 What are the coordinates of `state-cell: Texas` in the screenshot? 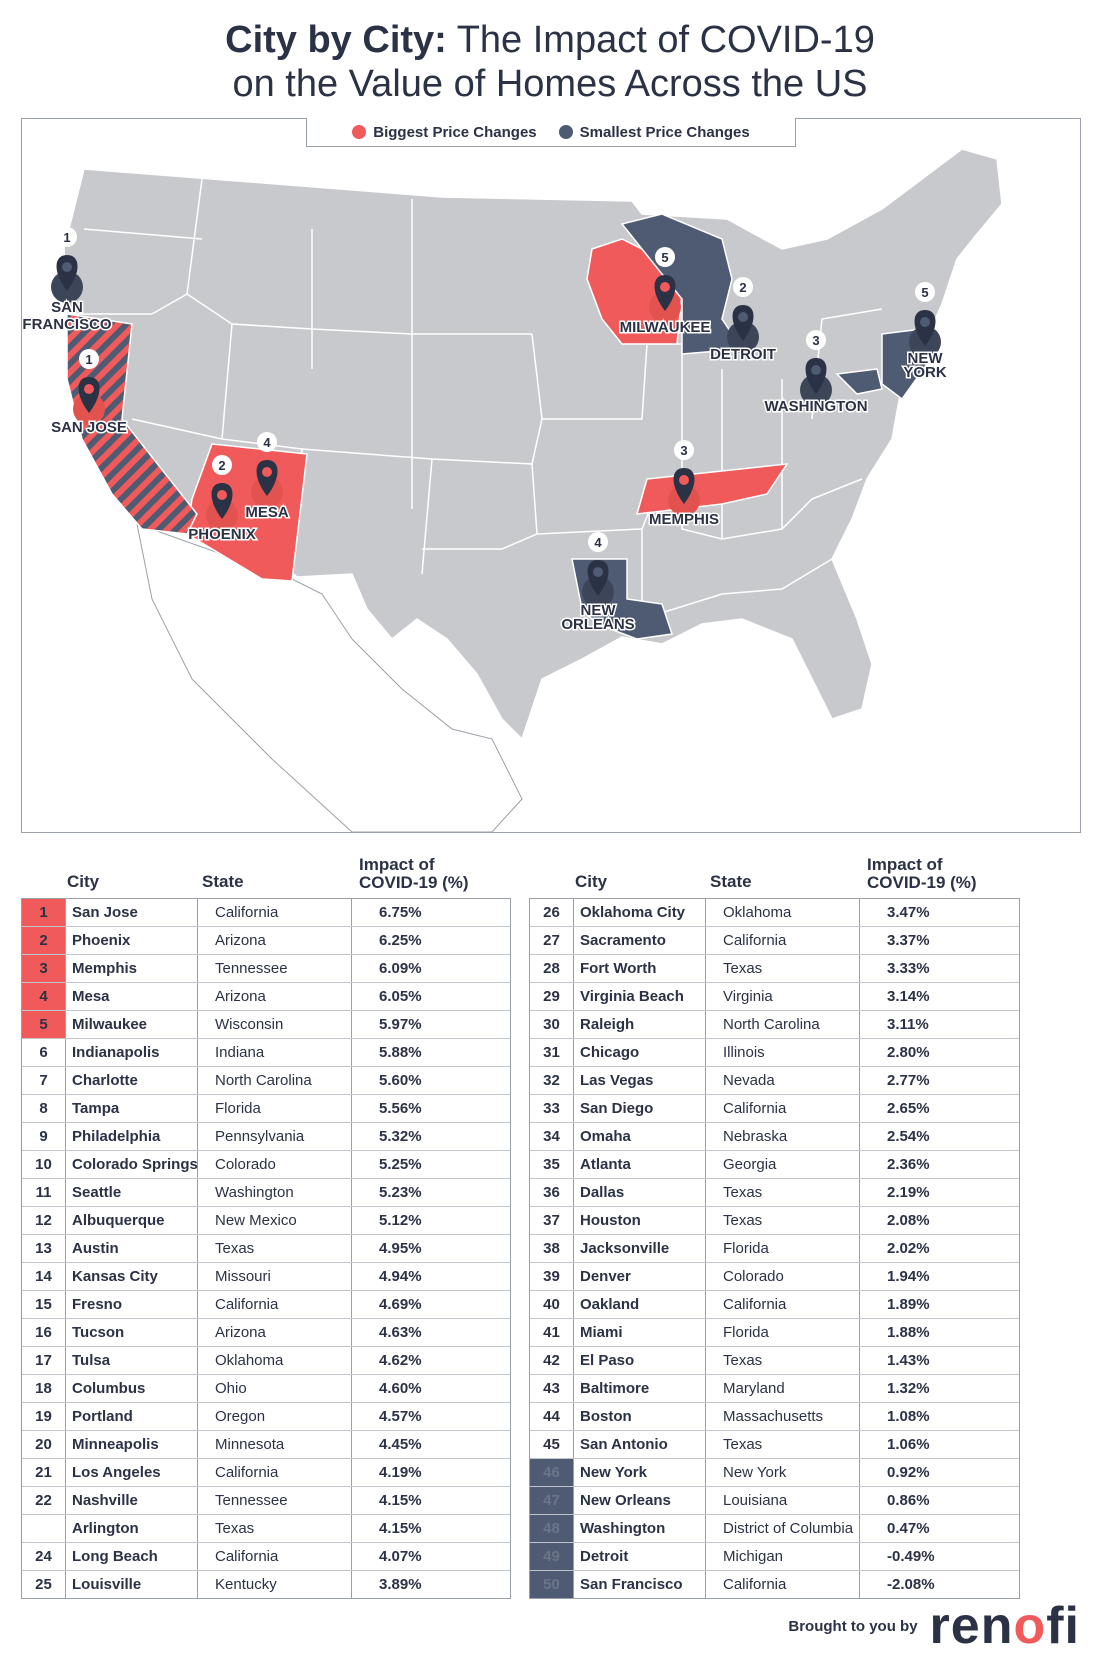 It's located at (743, 1192).